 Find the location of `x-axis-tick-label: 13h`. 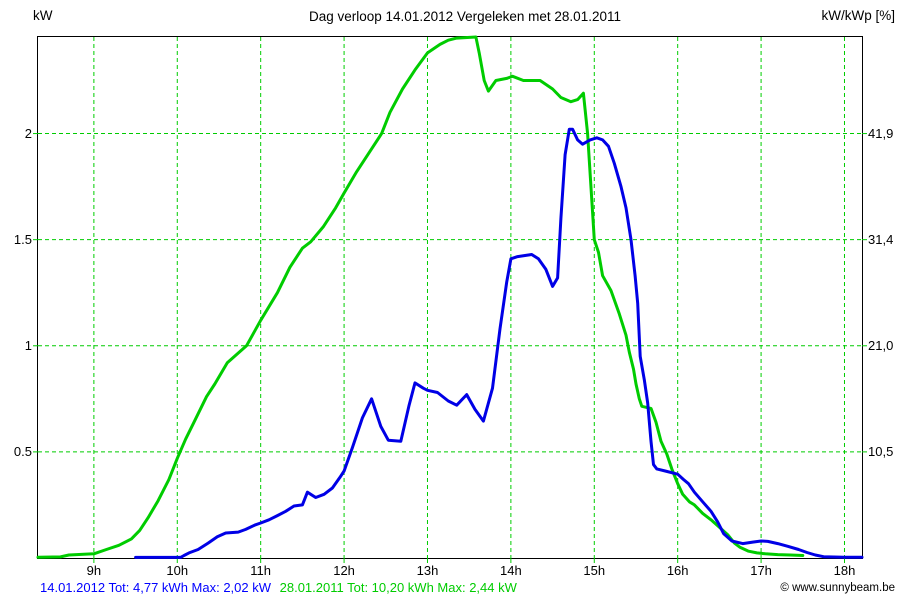

x-axis-tick-label: 13h is located at coordinates (427, 570).